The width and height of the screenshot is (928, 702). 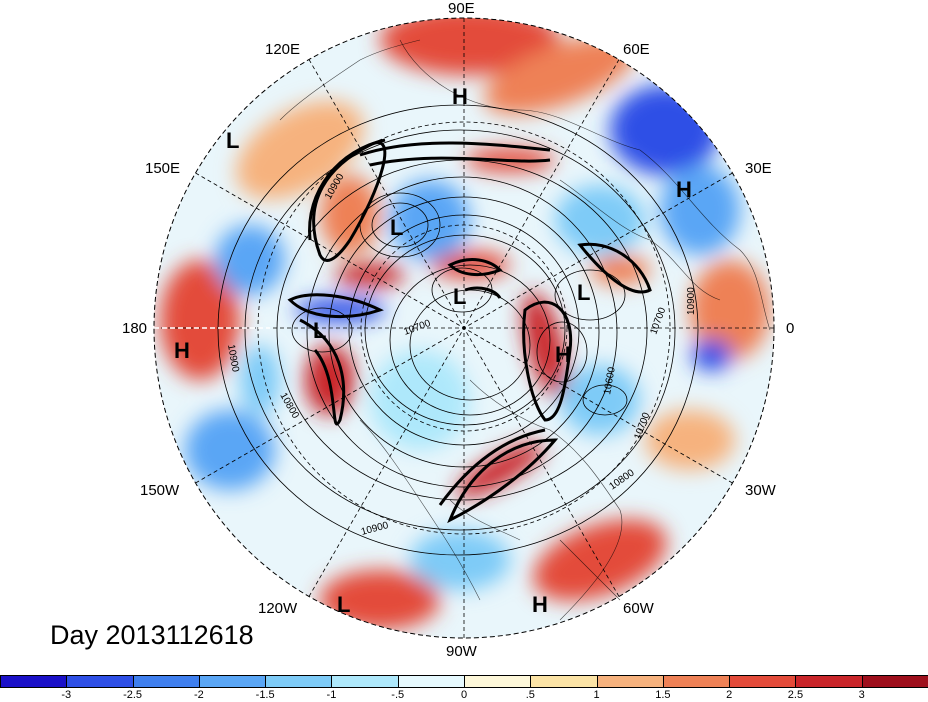 What do you see at coordinates (596, 695) in the screenshot?
I see `colorbar-tick-label: 1` at bounding box center [596, 695].